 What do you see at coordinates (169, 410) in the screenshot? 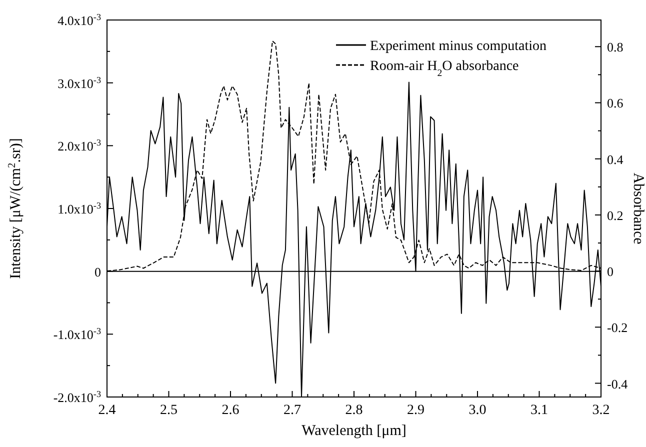
I see `x-tick-label: 2.5` at bounding box center [169, 410].